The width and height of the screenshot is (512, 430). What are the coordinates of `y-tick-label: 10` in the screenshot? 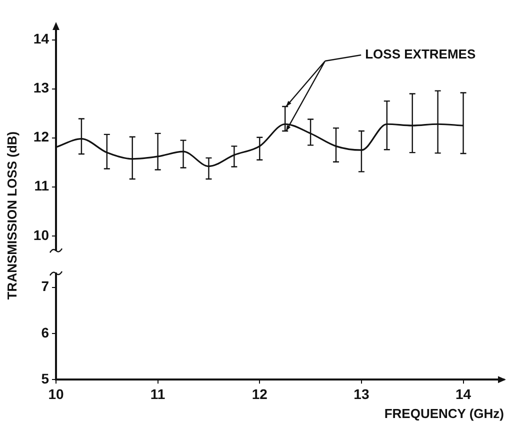 It's located at (41, 234).